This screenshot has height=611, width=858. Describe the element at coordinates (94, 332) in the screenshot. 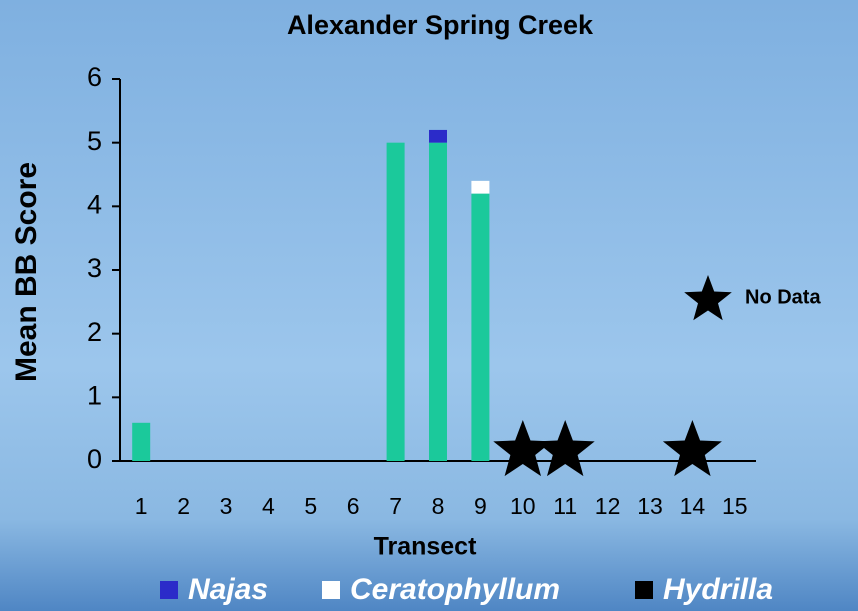

I see `y-tick-label: 2` at that location.